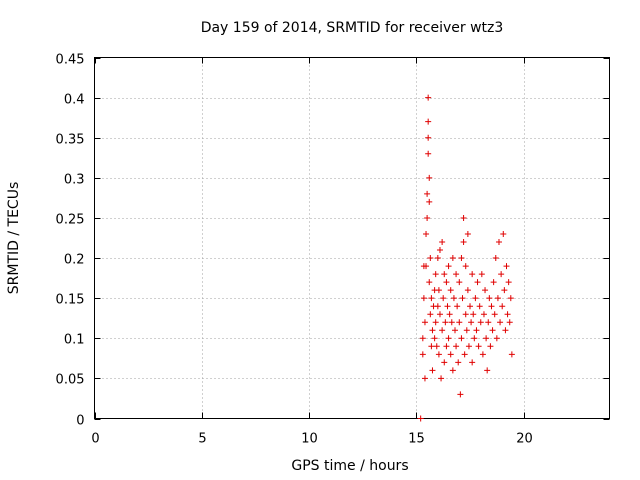  What do you see at coordinates (74, 340) in the screenshot?
I see `y-tick-label: 0.1` at bounding box center [74, 340].